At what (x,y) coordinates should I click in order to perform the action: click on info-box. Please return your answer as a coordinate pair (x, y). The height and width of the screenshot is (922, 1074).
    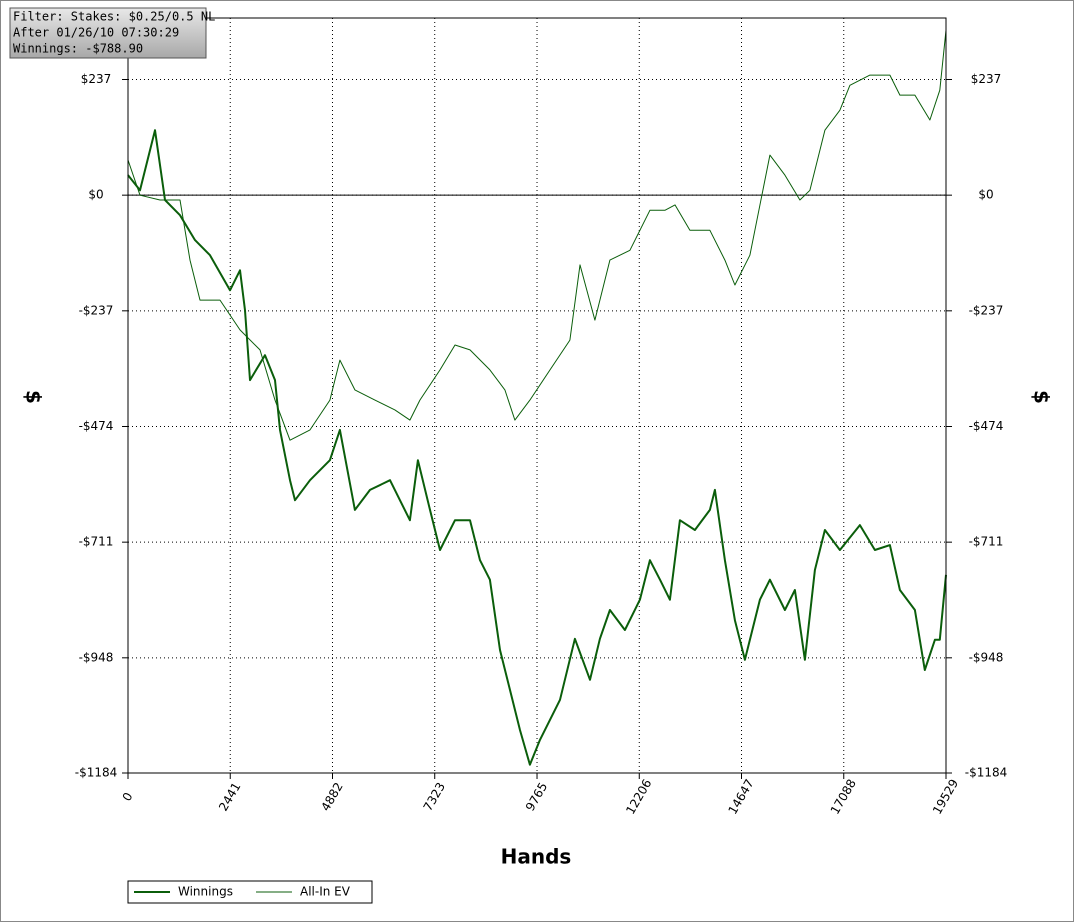
    Looking at the image, I should click on (108, 33).